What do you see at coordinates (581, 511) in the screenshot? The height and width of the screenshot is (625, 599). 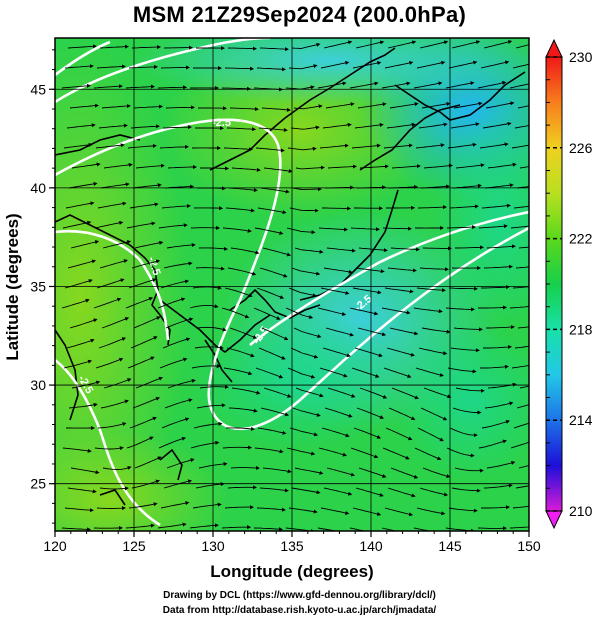 I see `colorbar-tick-label: 210` at bounding box center [581, 511].